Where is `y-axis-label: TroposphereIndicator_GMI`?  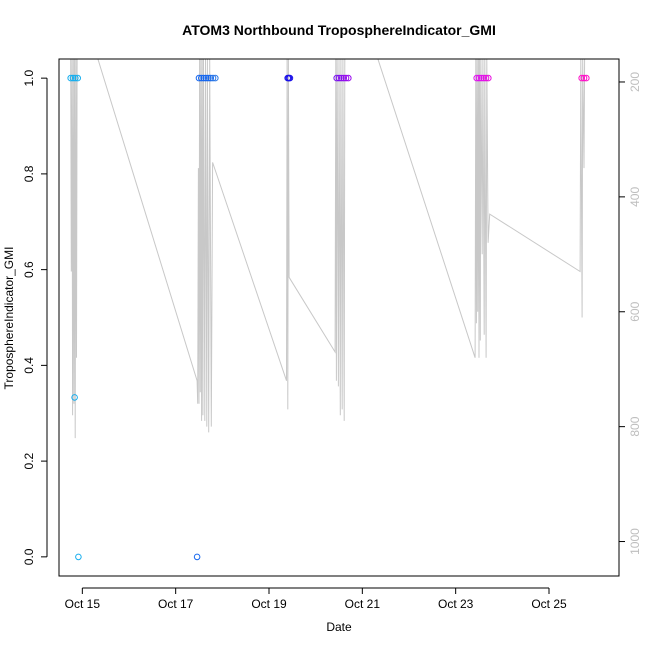
y-axis-label: TroposphereIndicator_GMI is located at coordinates (9, 318).